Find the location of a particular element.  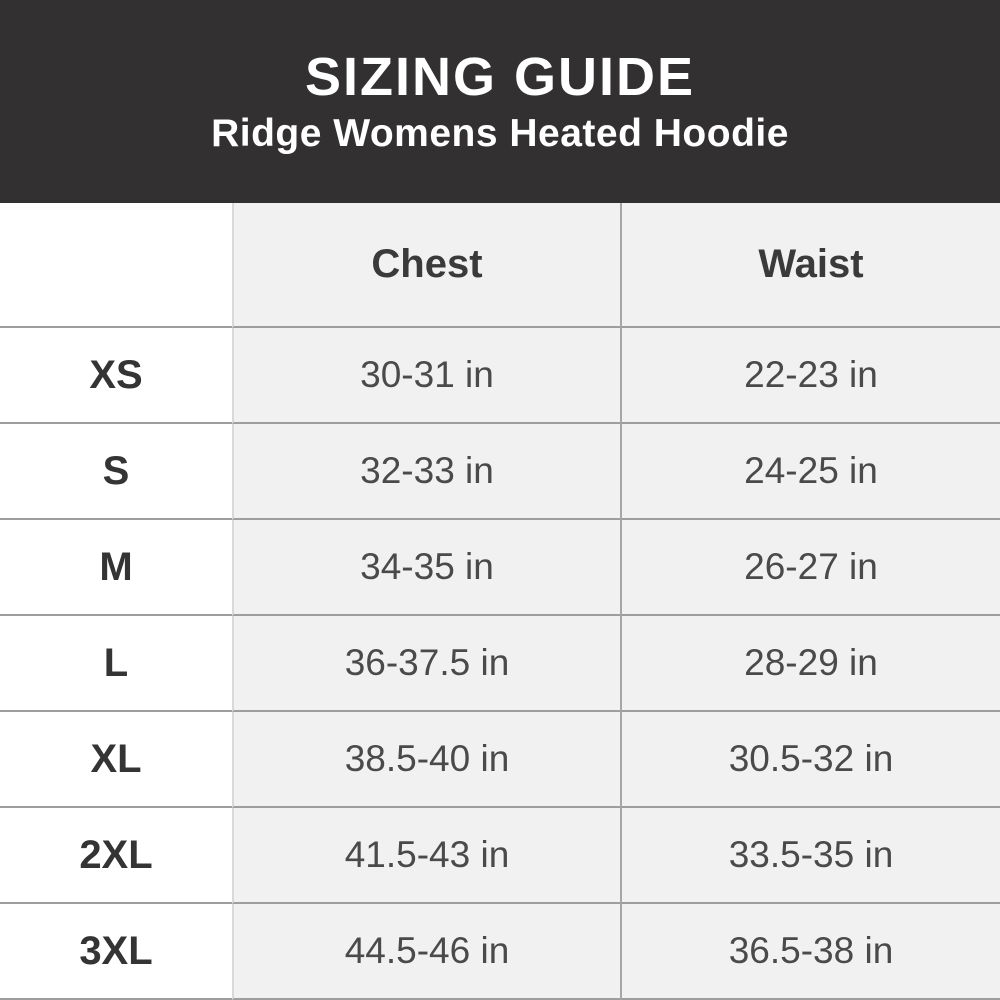

product-name-subtitle: Ridge Womens Heated Hoodie is located at coordinates (500, 133).